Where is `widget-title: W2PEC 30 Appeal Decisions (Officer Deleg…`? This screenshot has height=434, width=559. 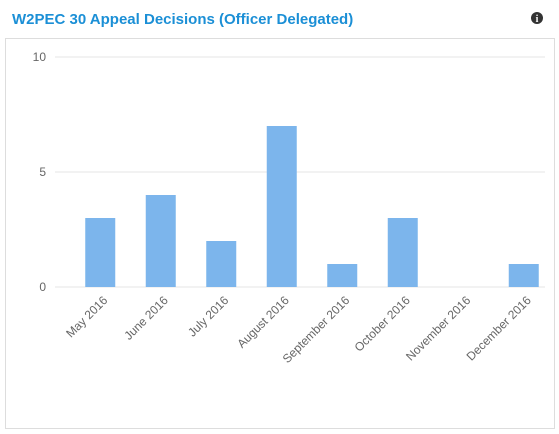
widget-title: W2PEC 30 Appeal Decisions (Officer Deleg… is located at coordinates (182, 19).